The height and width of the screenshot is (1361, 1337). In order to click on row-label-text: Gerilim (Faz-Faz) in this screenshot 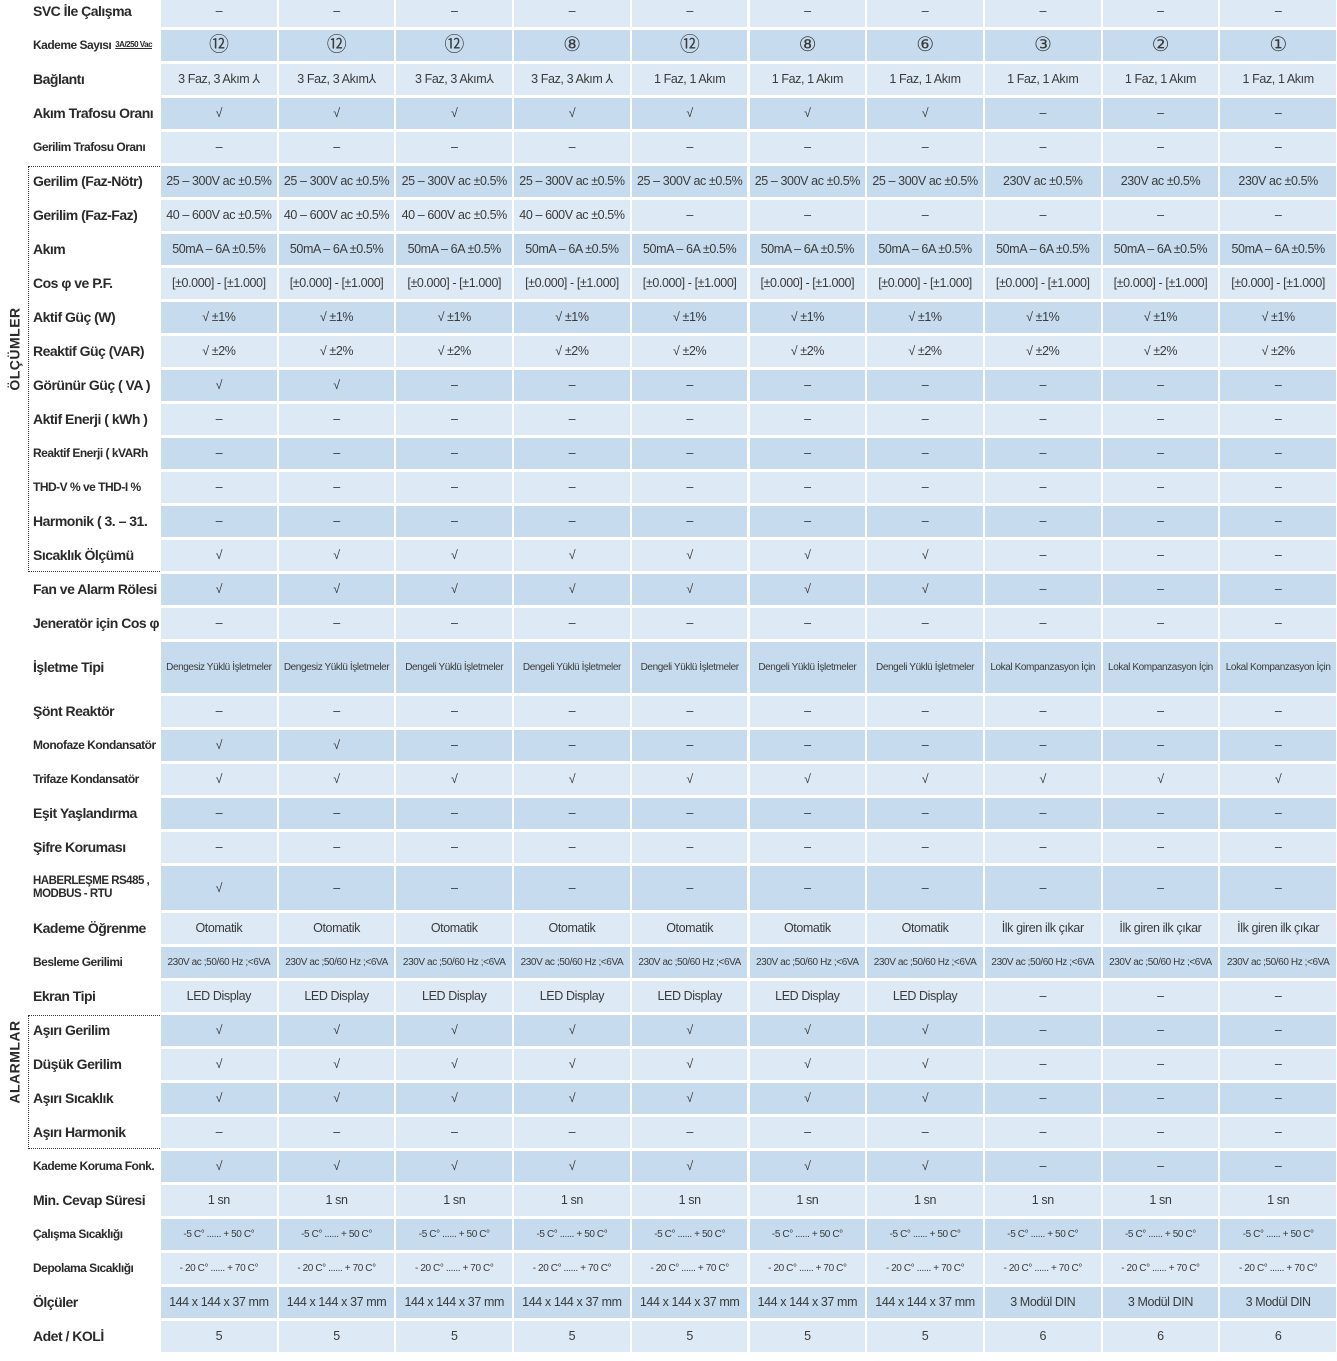, I will do `click(85, 214)`.